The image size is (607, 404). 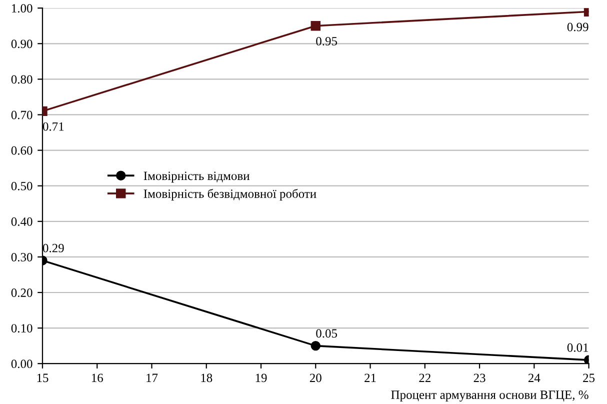 What do you see at coordinates (21, 186) in the screenshot?
I see `y-tick-label: 0.50` at bounding box center [21, 186].